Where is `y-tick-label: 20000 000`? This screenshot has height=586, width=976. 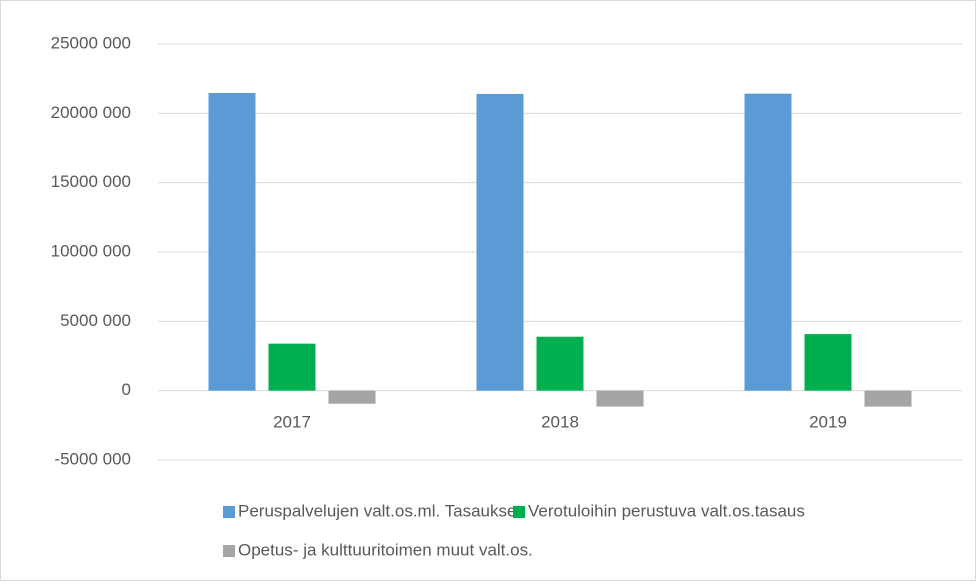 y-tick-label: 20000 000 is located at coordinates (91, 112).